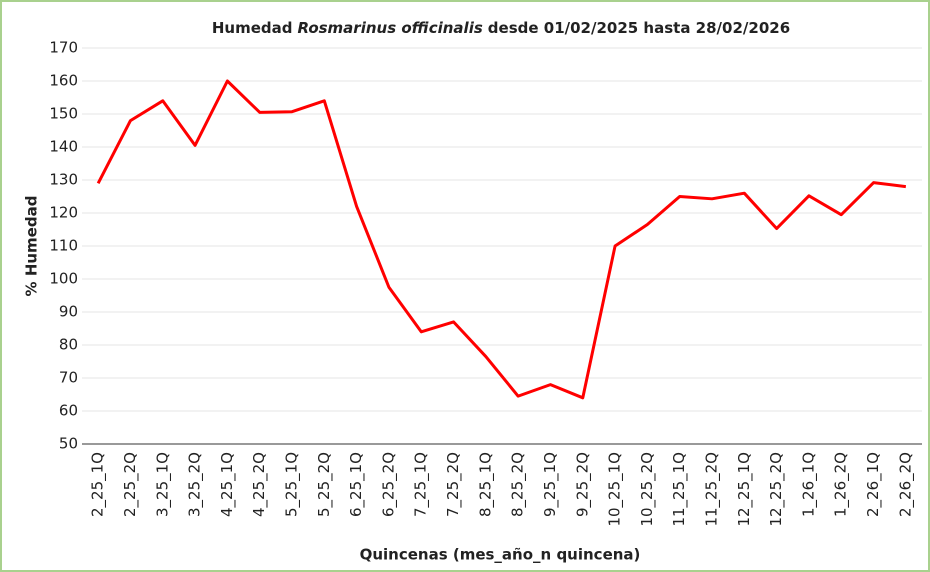 This screenshot has height=572, width=930. Describe the element at coordinates (388, 484) in the screenshot. I see `x-tick-label: 6_25_2Q` at that location.